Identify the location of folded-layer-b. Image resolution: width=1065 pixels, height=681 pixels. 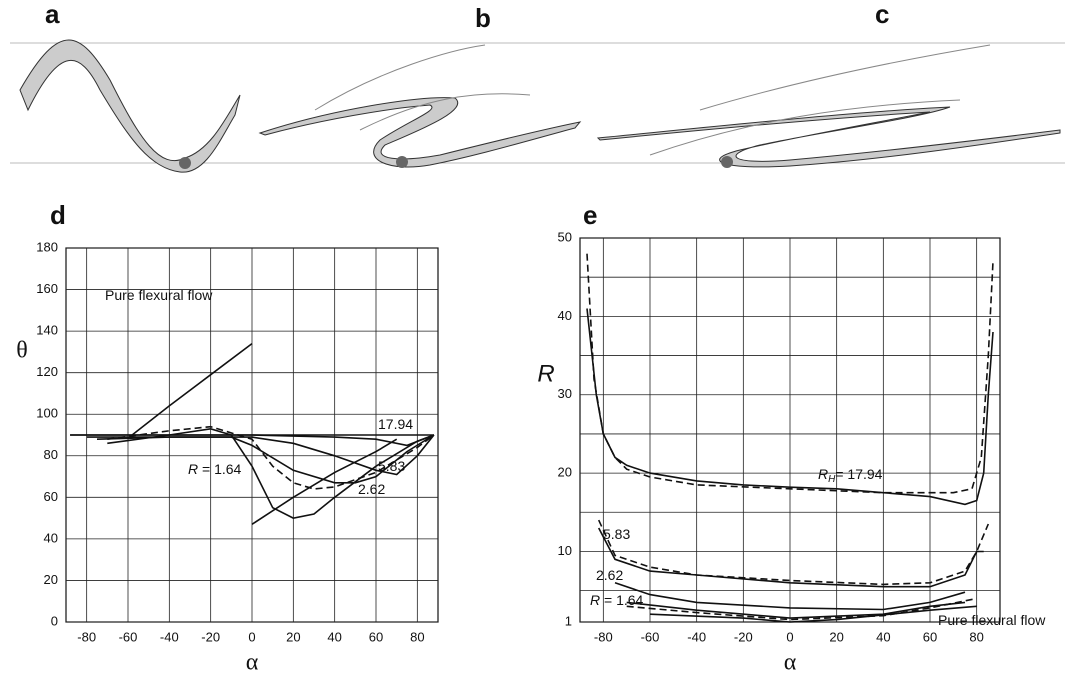
(420, 132).